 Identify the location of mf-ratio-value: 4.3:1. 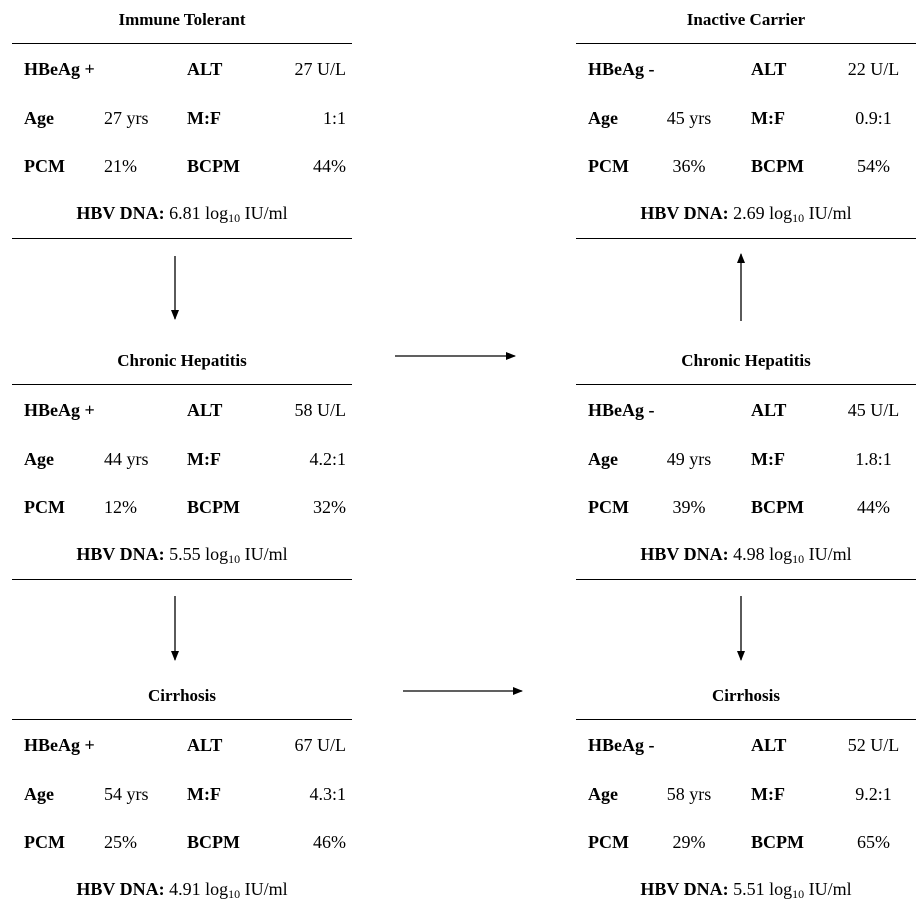
(327, 794).